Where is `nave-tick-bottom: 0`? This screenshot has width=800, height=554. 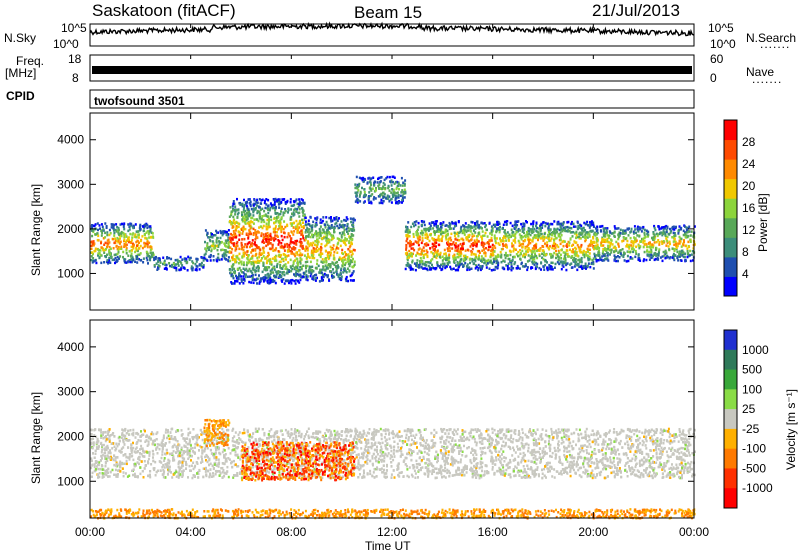
nave-tick-bottom: 0 is located at coordinates (713, 78).